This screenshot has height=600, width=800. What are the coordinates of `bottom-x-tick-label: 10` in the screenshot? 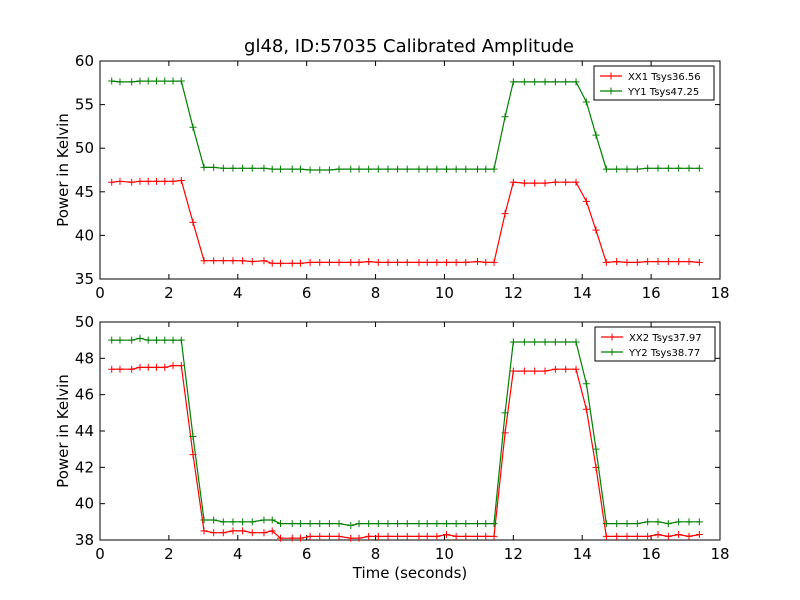 It's located at (444, 554).